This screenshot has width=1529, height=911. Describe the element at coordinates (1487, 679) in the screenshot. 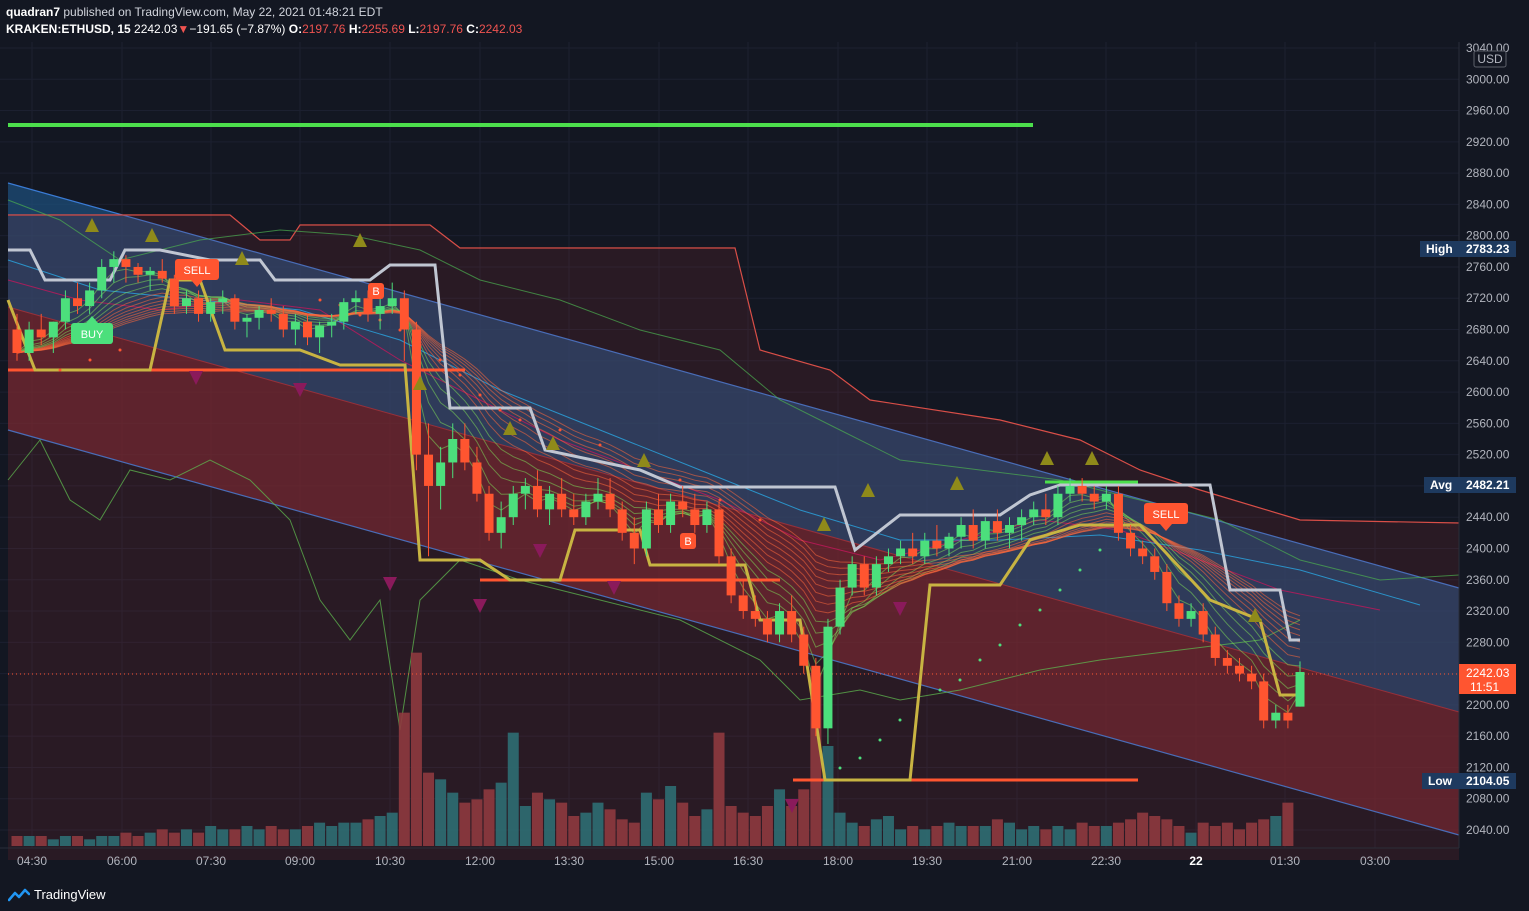

I see `last-price-label: 2242.03 11:51` at that location.